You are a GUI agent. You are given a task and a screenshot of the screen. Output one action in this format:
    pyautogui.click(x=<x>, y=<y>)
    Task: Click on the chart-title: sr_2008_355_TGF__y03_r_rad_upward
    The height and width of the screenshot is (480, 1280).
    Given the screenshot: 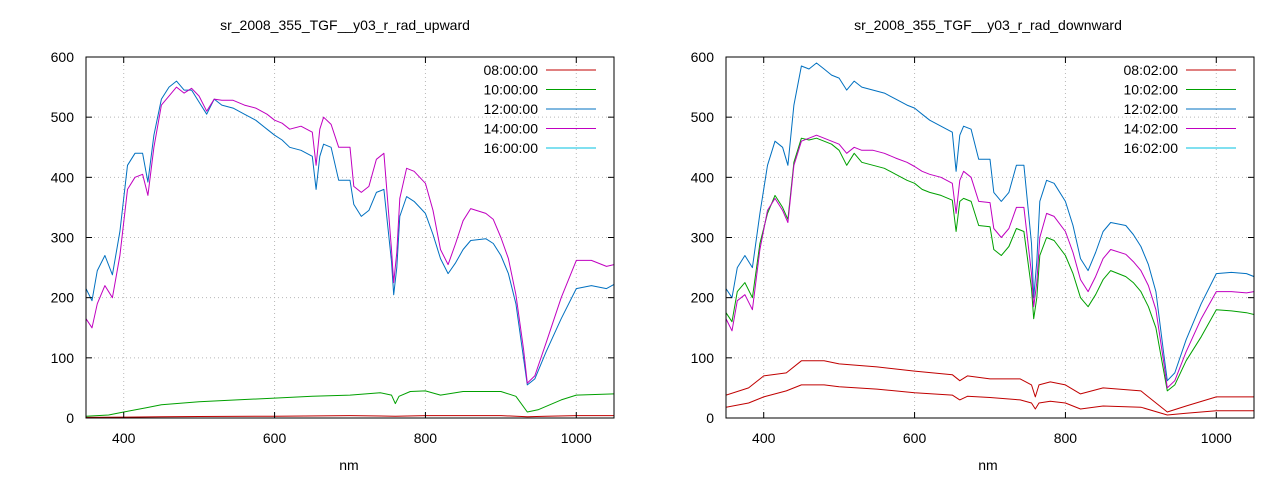 What is the action you would take?
    pyautogui.click(x=345, y=25)
    